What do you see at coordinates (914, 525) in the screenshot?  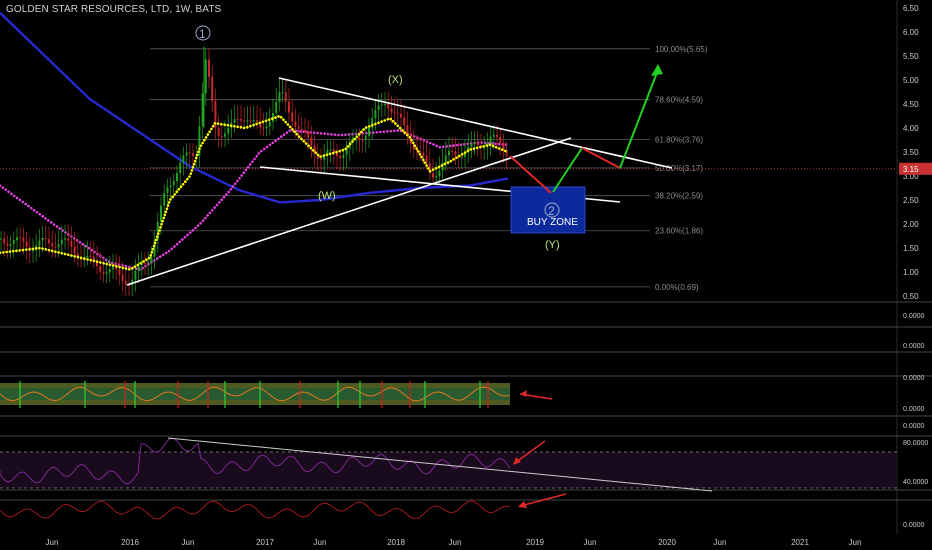 I see `panel5-value-label: 0.0000` at bounding box center [914, 525].